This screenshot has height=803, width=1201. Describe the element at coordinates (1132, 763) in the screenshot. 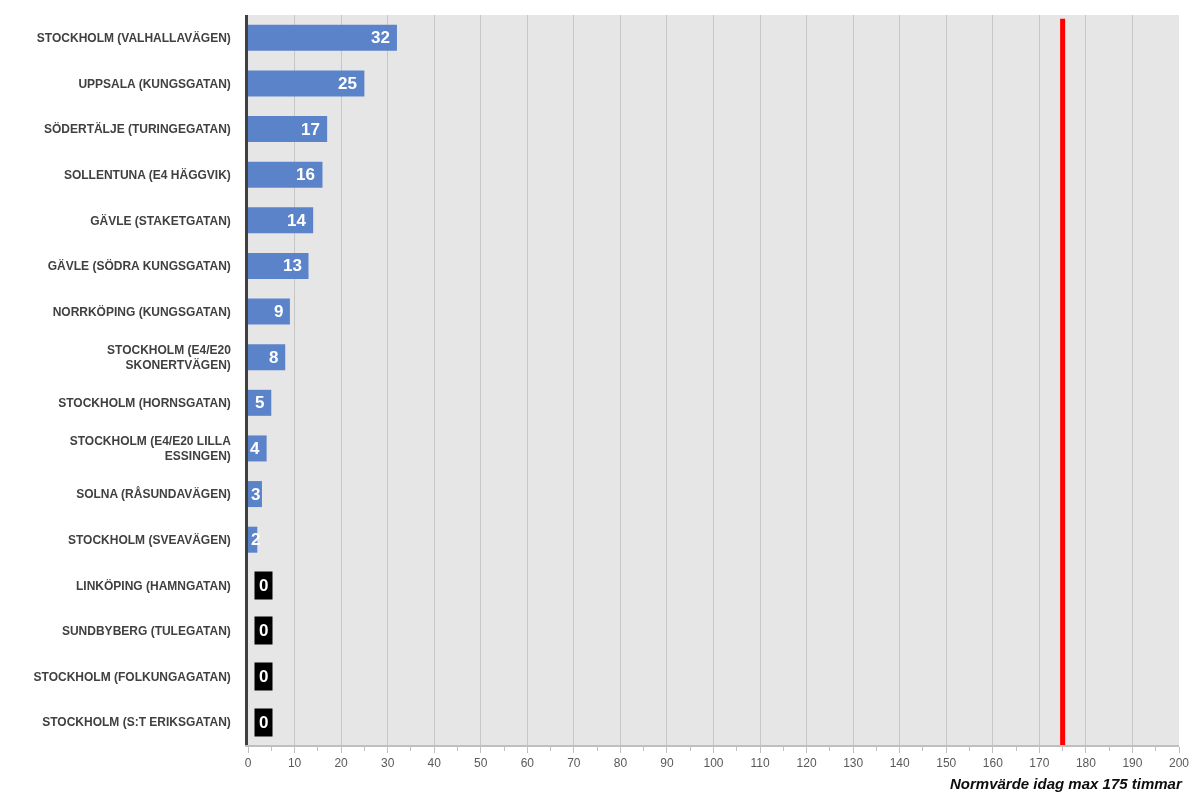

I see `x-tick-label: 190` at that location.